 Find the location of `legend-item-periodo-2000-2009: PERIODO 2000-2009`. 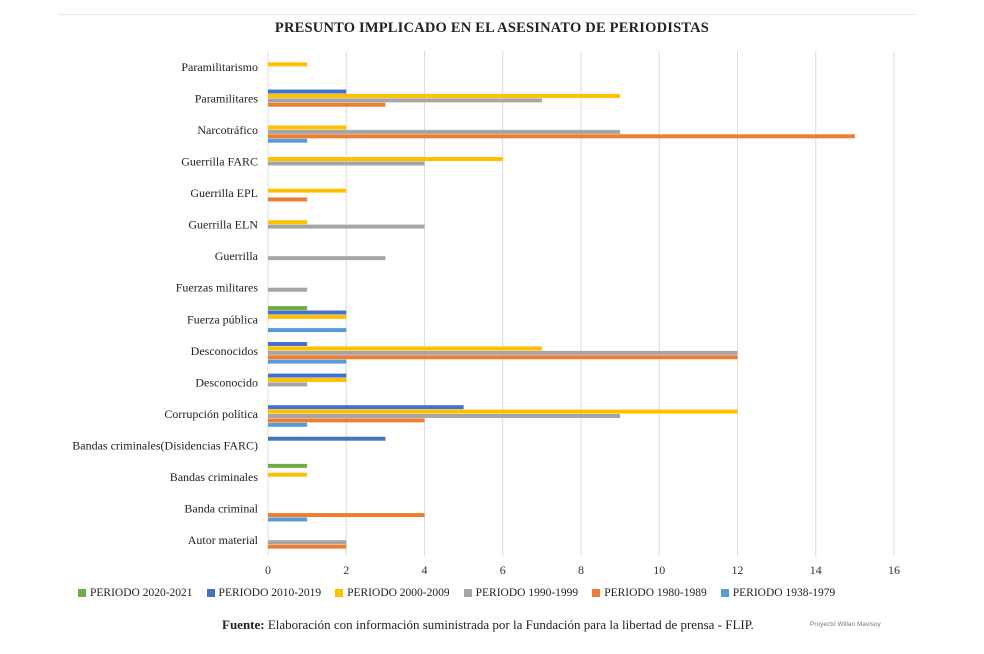

legend-item-periodo-2000-2009: PERIODO 2000-2009 is located at coordinates (392, 593).